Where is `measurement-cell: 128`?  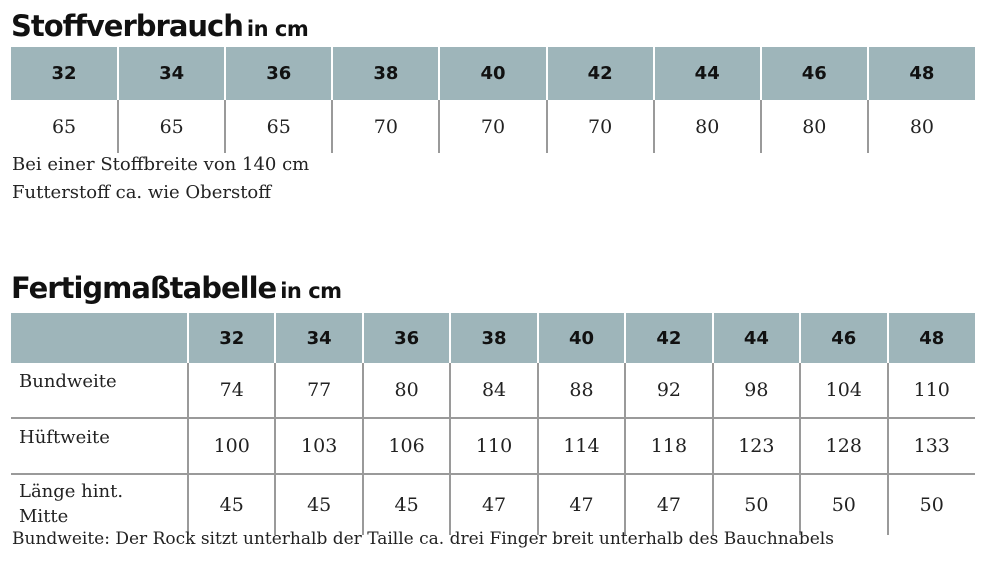
measurement-cell: 128 is located at coordinates (844, 446).